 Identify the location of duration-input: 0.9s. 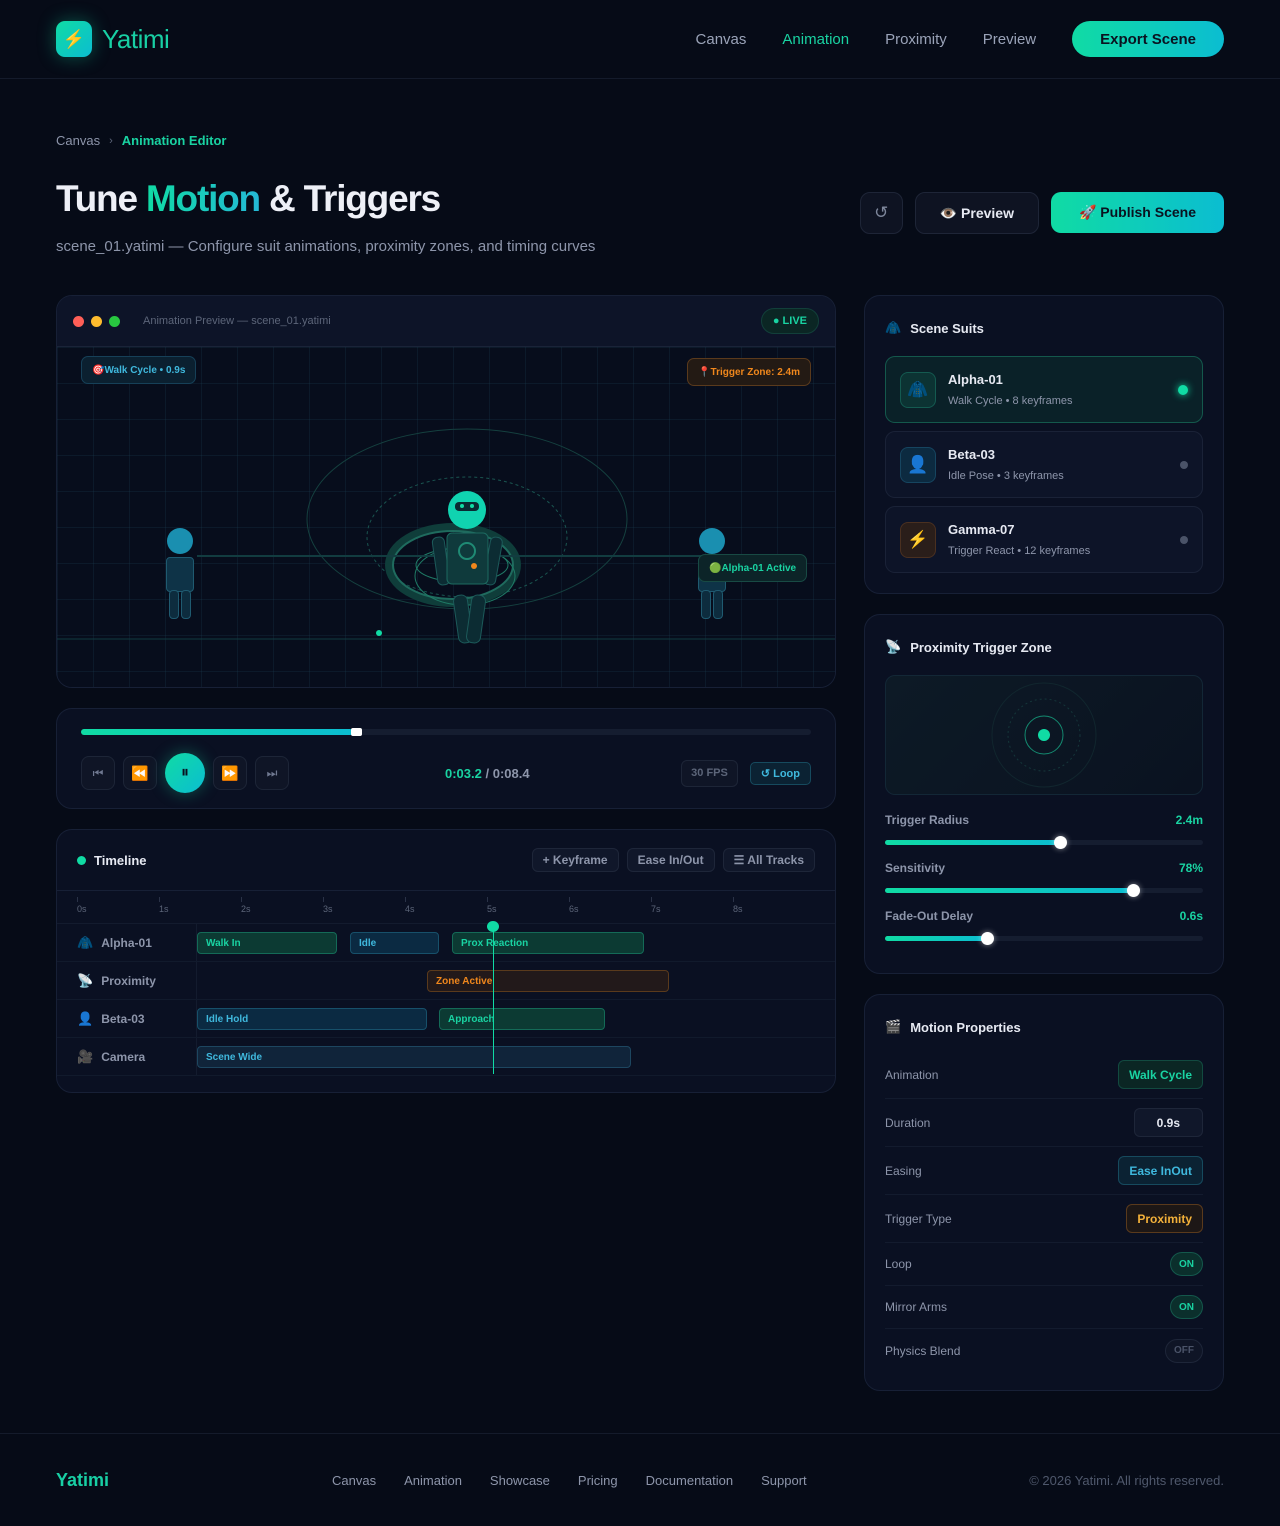
(1168, 1122).